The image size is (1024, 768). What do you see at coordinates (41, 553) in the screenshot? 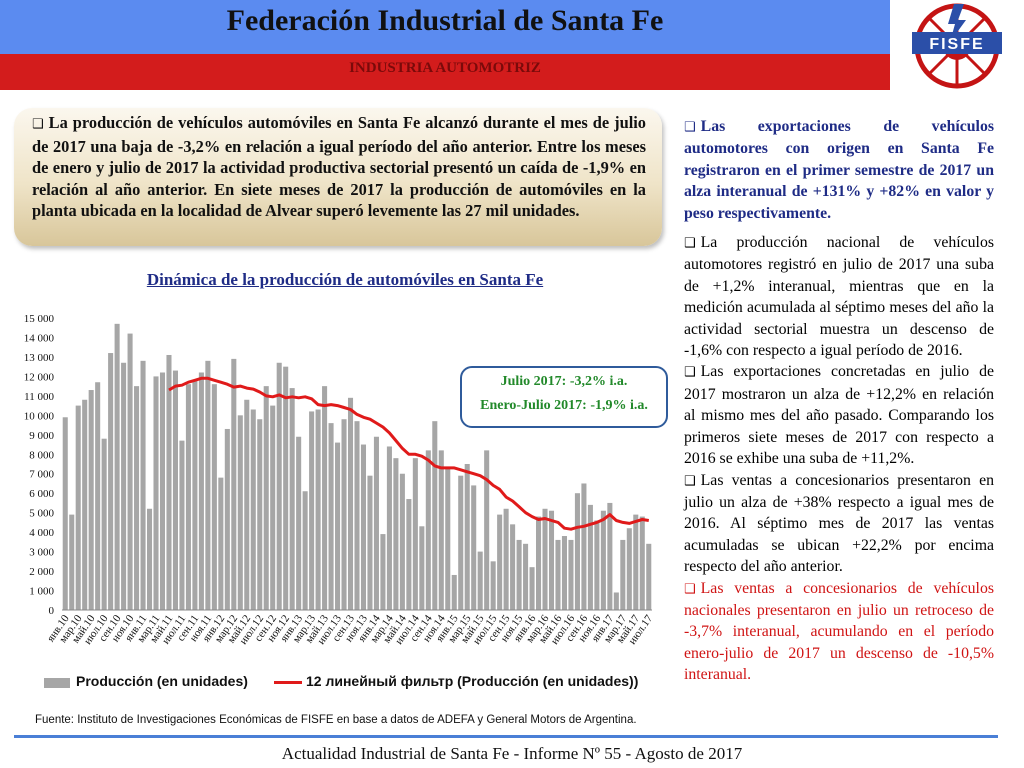
I see `y-tick-label: 3 000` at bounding box center [41, 553].